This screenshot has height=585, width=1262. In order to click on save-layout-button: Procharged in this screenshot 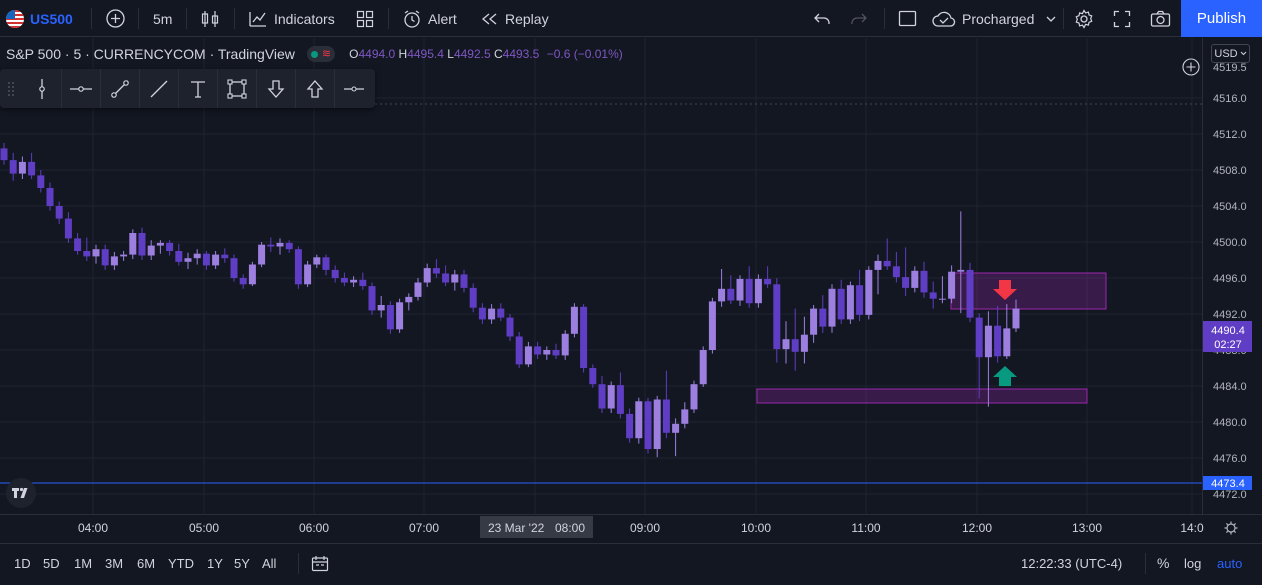, I will do `click(994, 18)`.